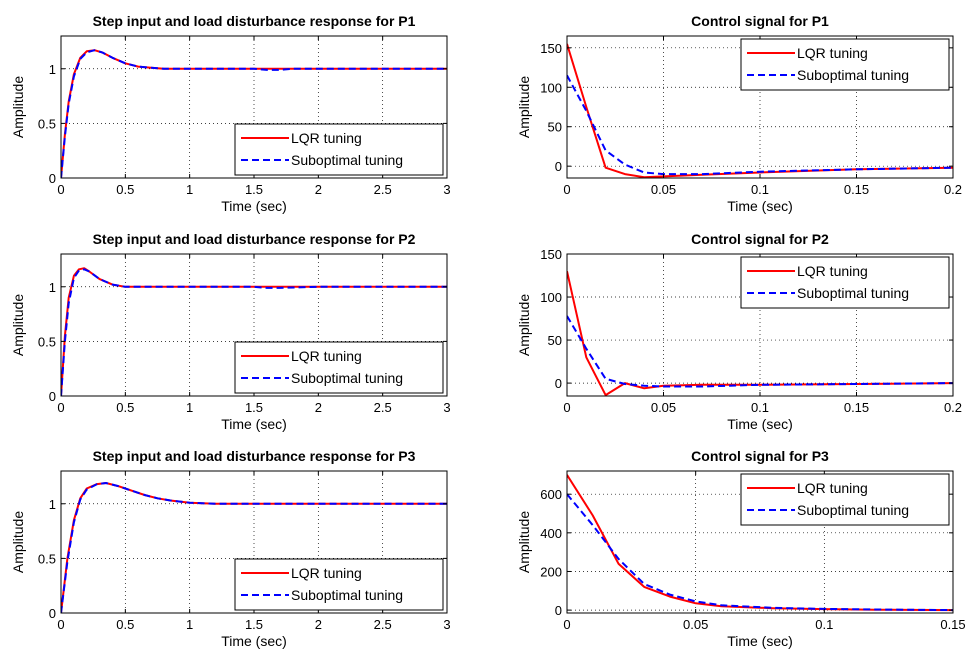  I want to click on axes-box, so click(760, 542).